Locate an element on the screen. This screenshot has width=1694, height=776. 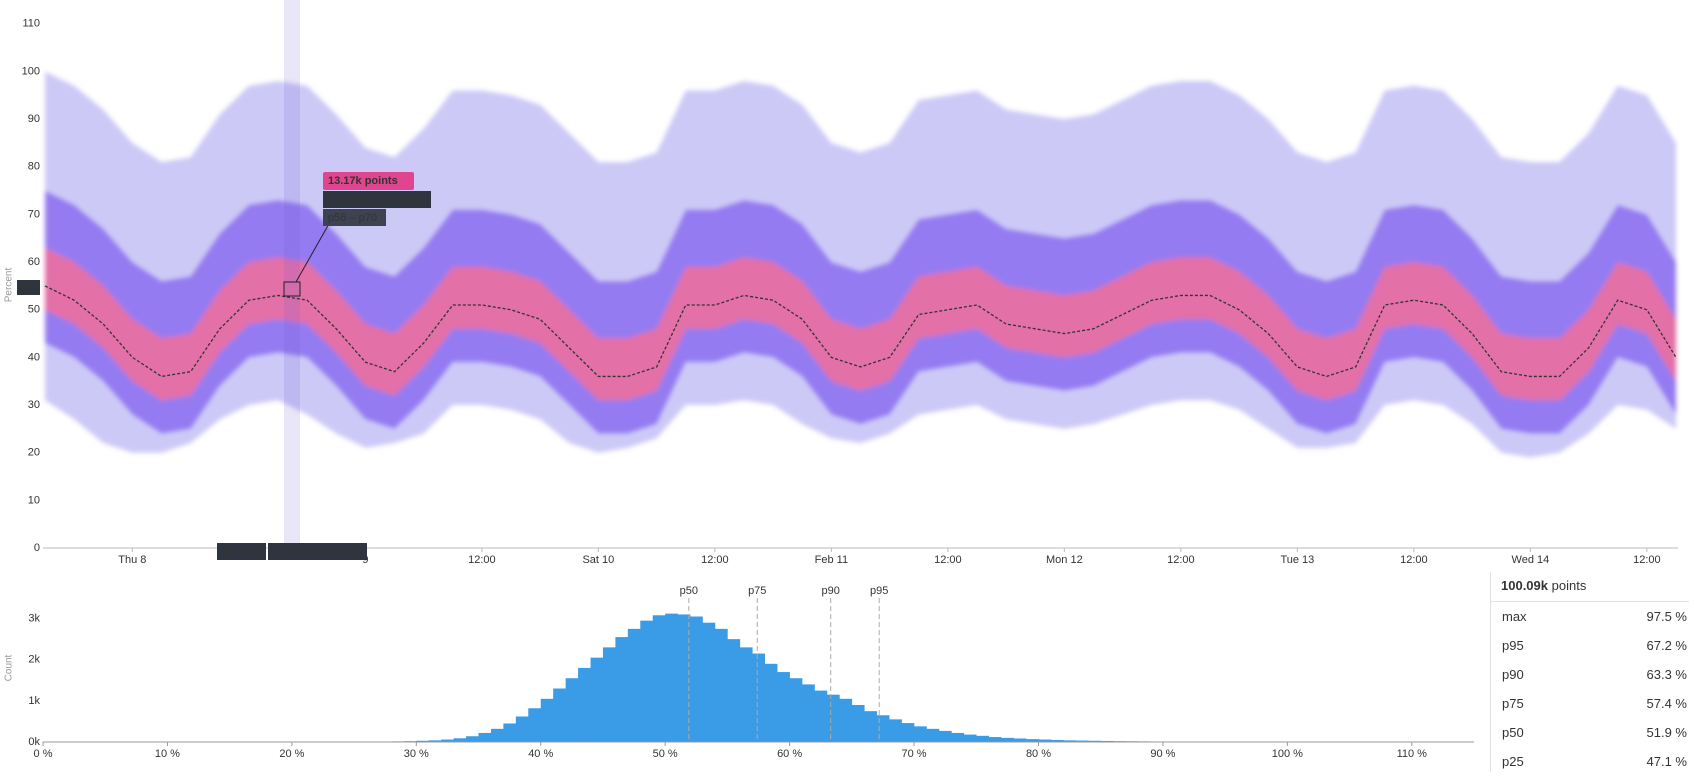
stat-row: max 97.5 % is located at coordinates (1592, 616).